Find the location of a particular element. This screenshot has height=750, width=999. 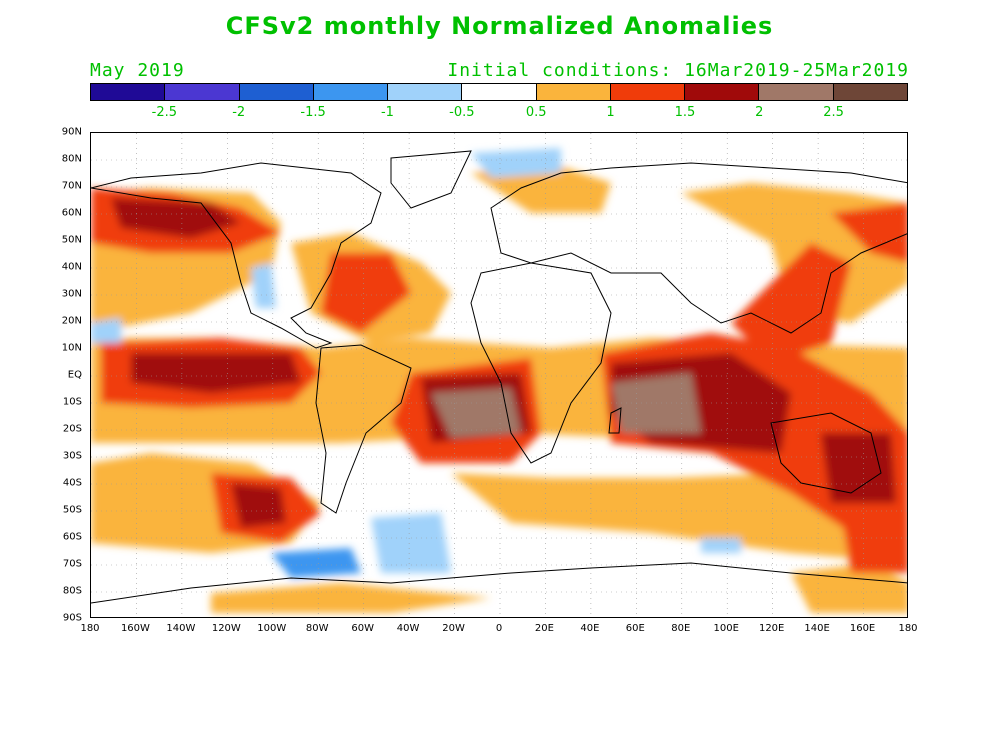

lat-tick-label: 90N is located at coordinates (71, 132).